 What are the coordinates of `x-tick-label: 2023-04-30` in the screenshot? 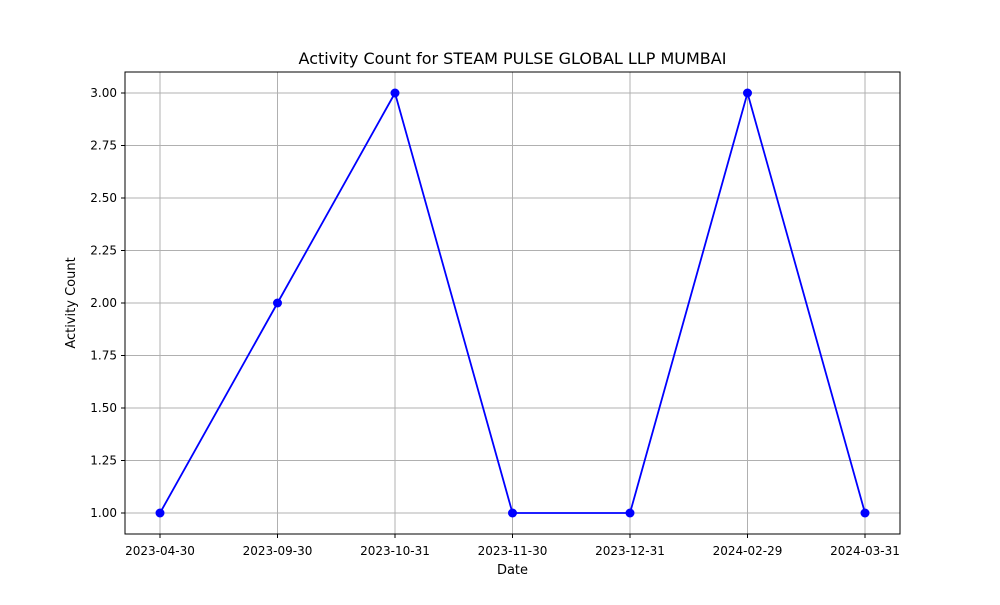 It's located at (160, 551).